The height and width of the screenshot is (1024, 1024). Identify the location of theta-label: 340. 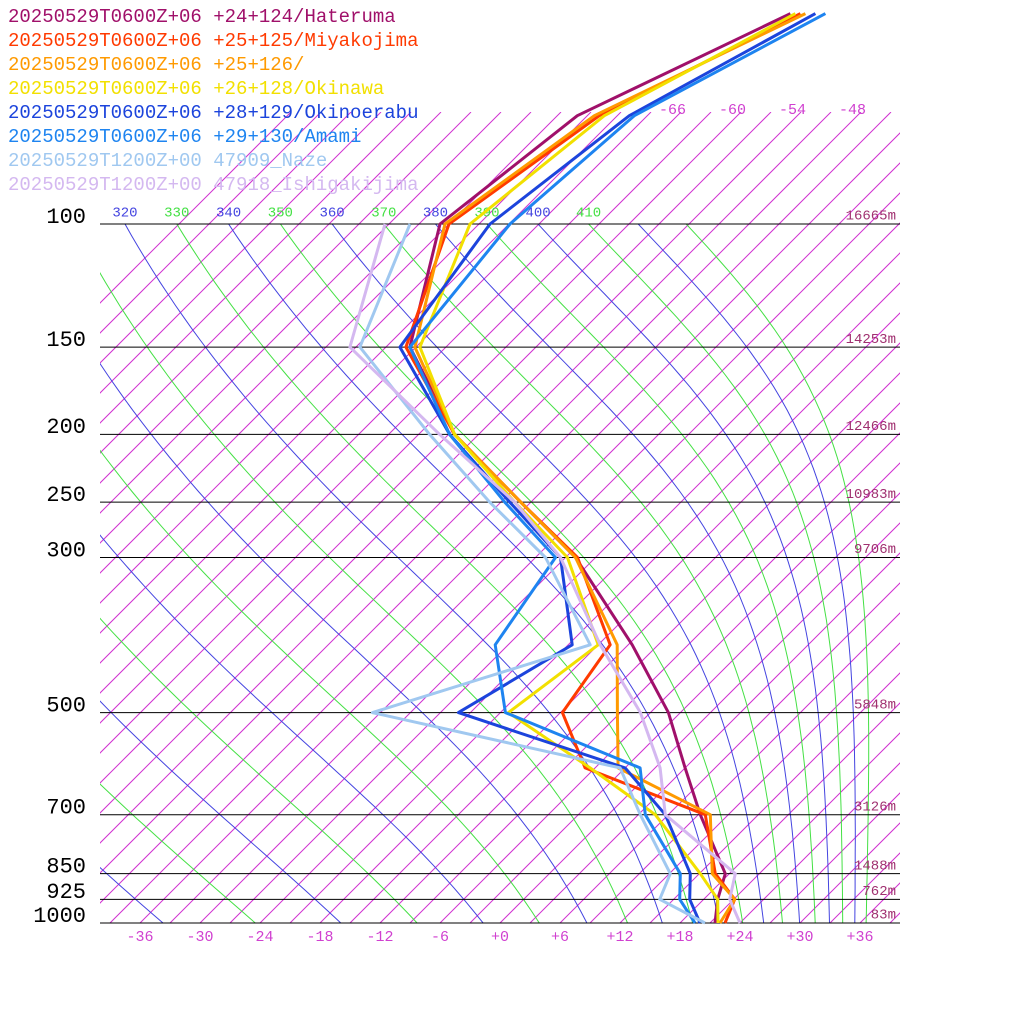
(228, 214).